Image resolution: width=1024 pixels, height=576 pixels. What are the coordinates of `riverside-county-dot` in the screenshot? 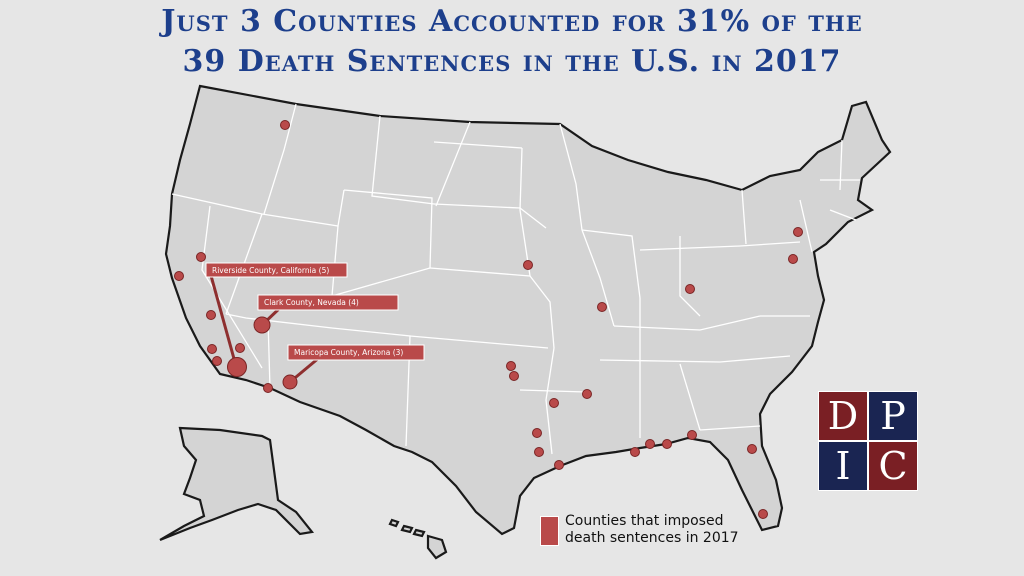 It's located at (237, 367).